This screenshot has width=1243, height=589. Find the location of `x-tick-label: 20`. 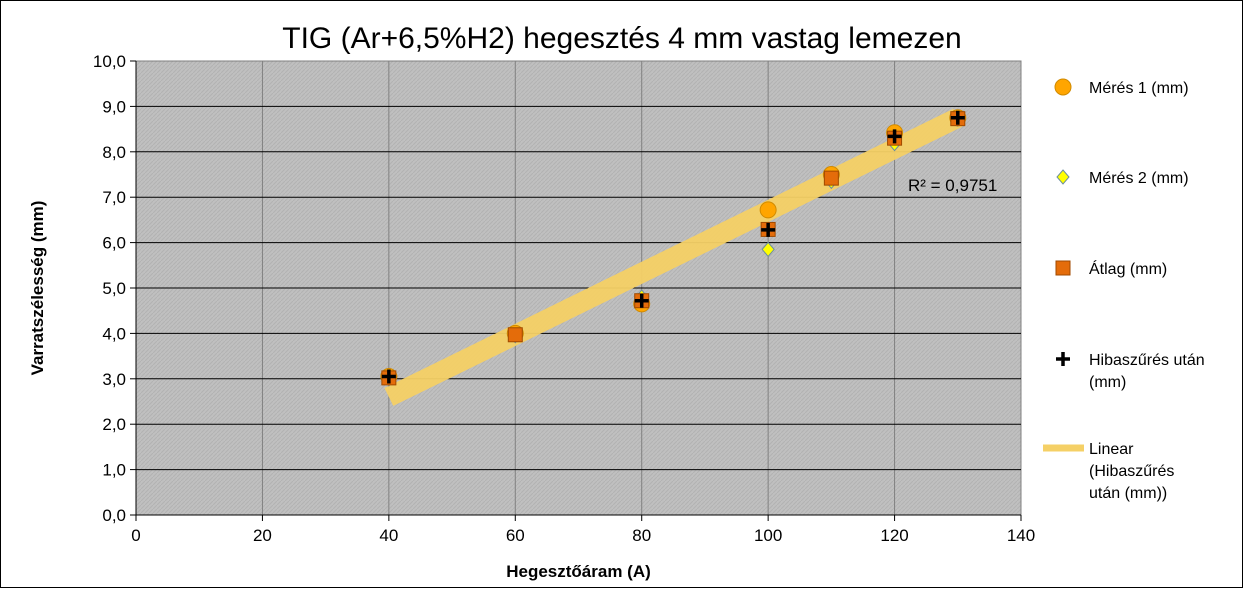

x-tick-label: 20 is located at coordinates (262, 535).